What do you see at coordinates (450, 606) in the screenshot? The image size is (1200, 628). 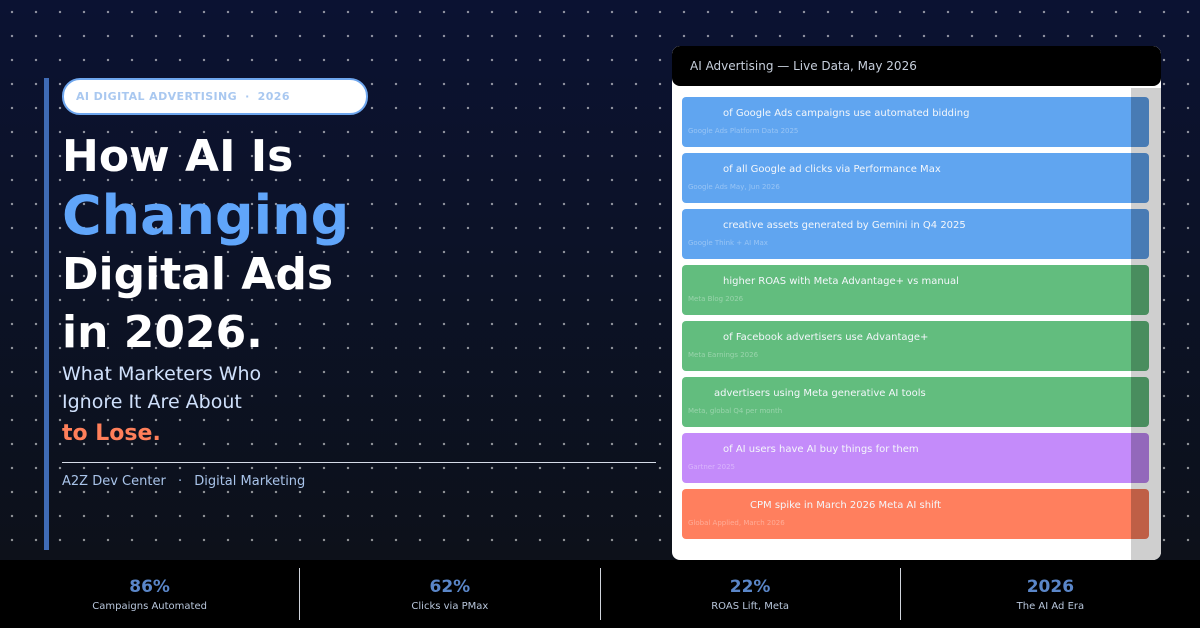 I see `stat-label: Clicks via PMax` at bounding box center [450, 606].